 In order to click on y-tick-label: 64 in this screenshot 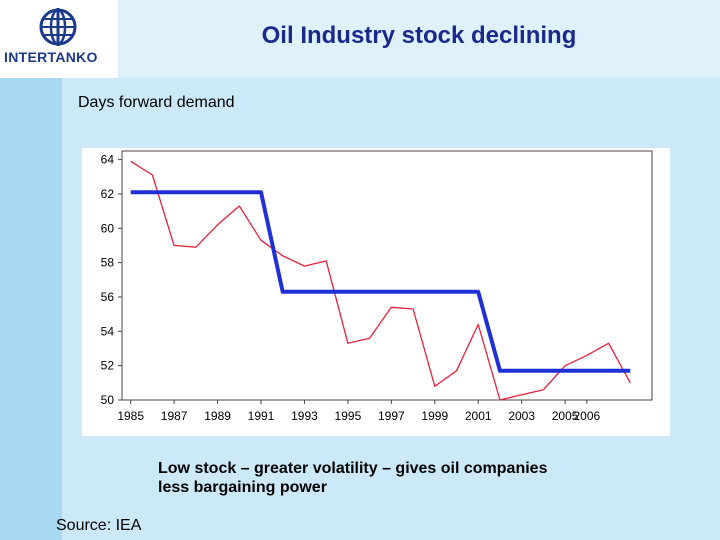, I will do `click(108, 160)`.